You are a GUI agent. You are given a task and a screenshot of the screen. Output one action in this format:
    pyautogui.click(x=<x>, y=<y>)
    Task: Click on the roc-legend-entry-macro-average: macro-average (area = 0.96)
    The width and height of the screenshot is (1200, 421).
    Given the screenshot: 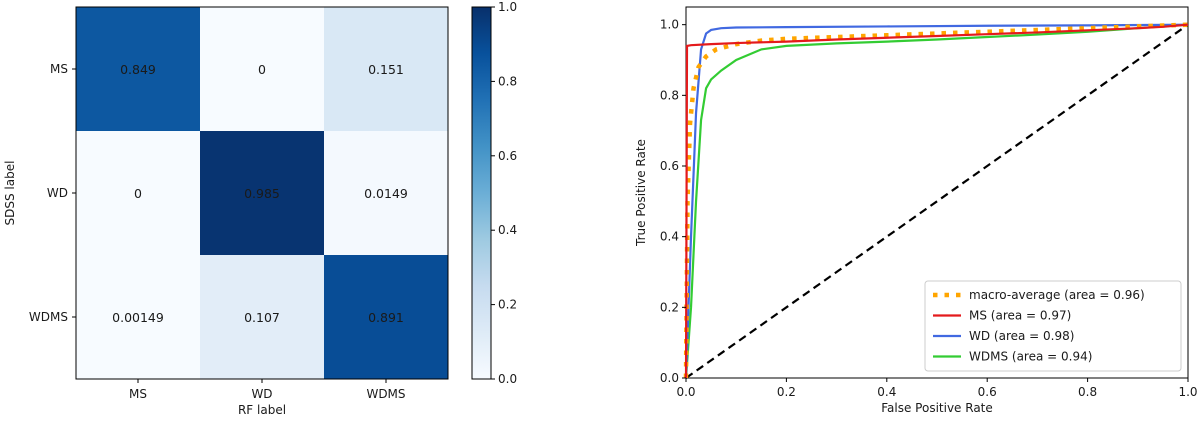 What is the action you would take?
    pyautogui.click(x=1039, y=295)
    